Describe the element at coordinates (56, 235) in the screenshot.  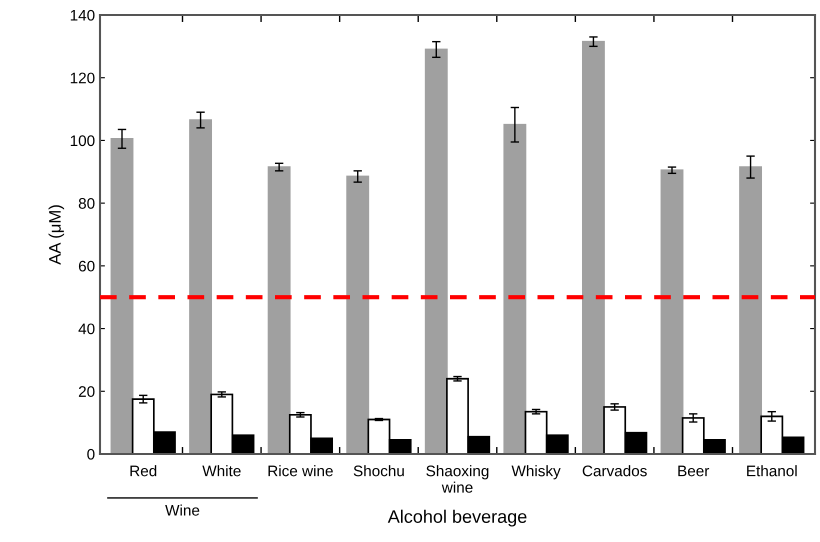
I see `y-axis-title: AA (μM)` at that location.